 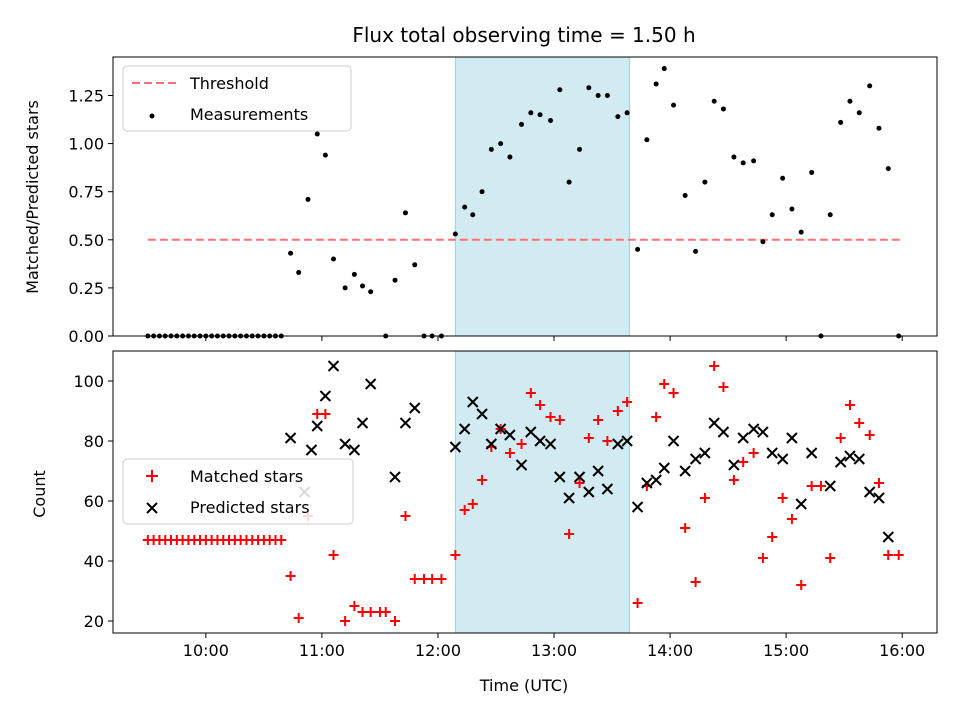 I want to click on bottom-legend-box, so click(x=238, y=491).